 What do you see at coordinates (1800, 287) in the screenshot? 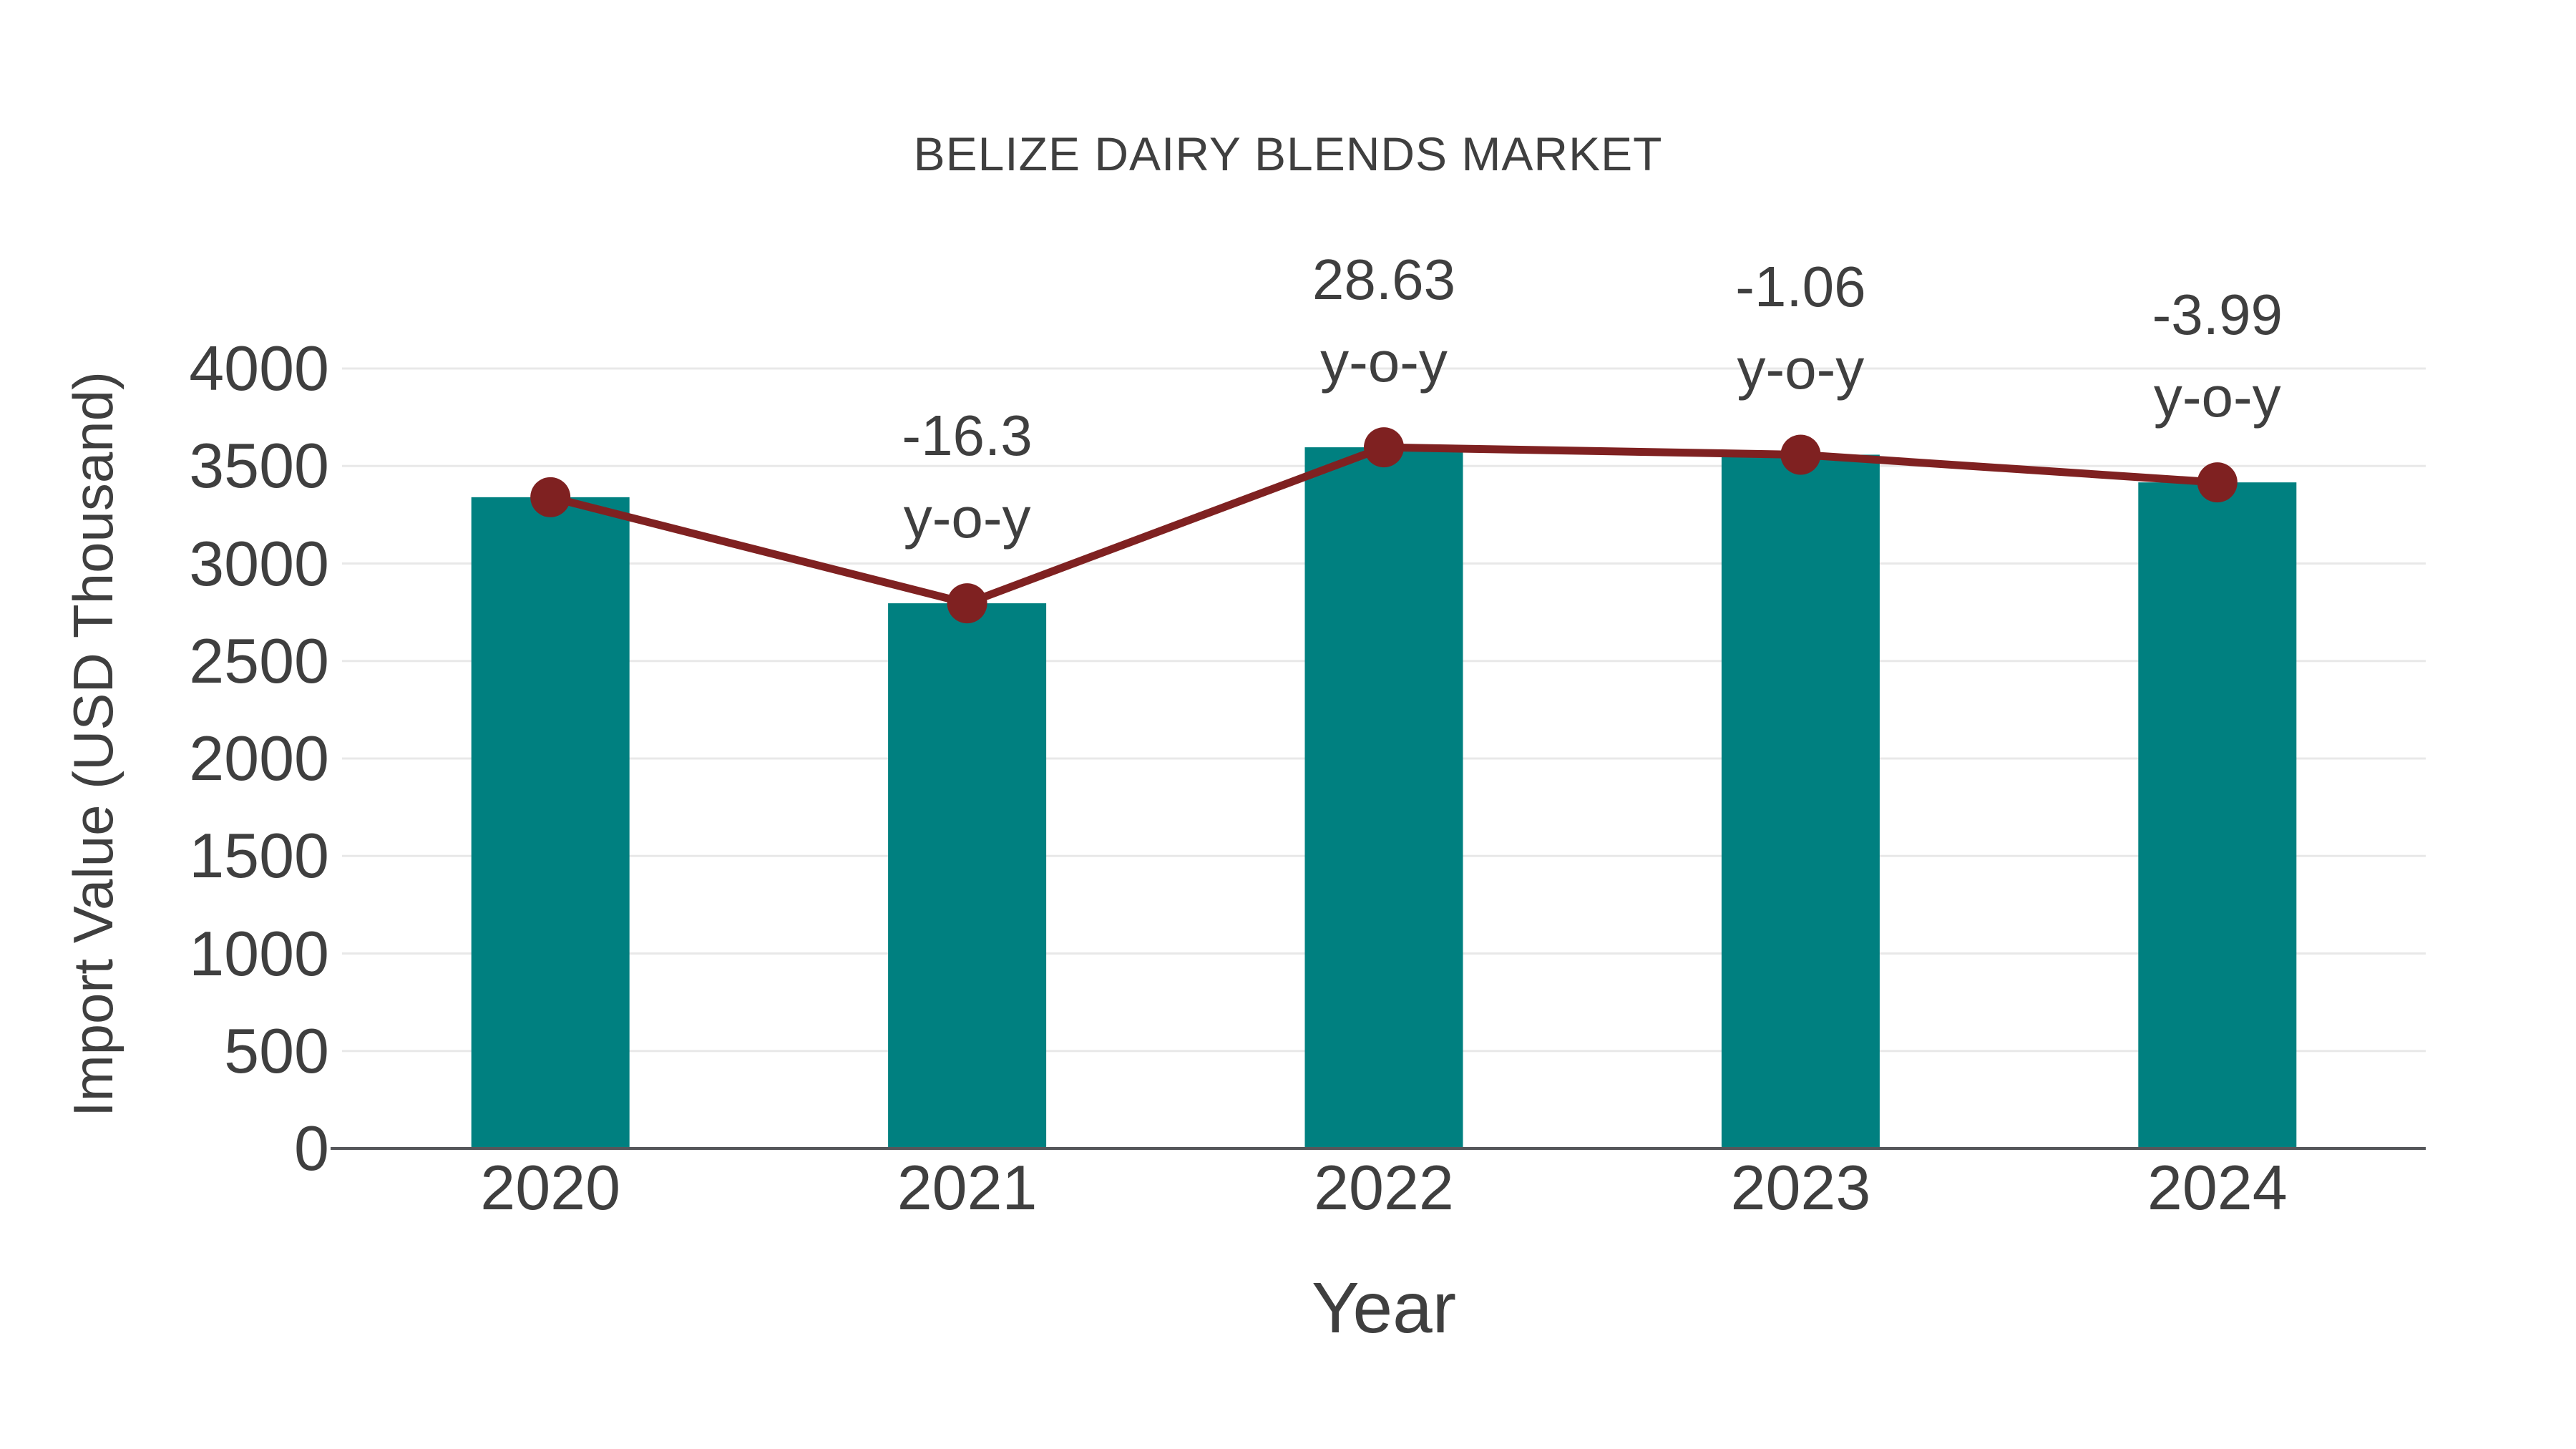
I see `annotation-value: -1.06` at bounding box center [1800, 287].